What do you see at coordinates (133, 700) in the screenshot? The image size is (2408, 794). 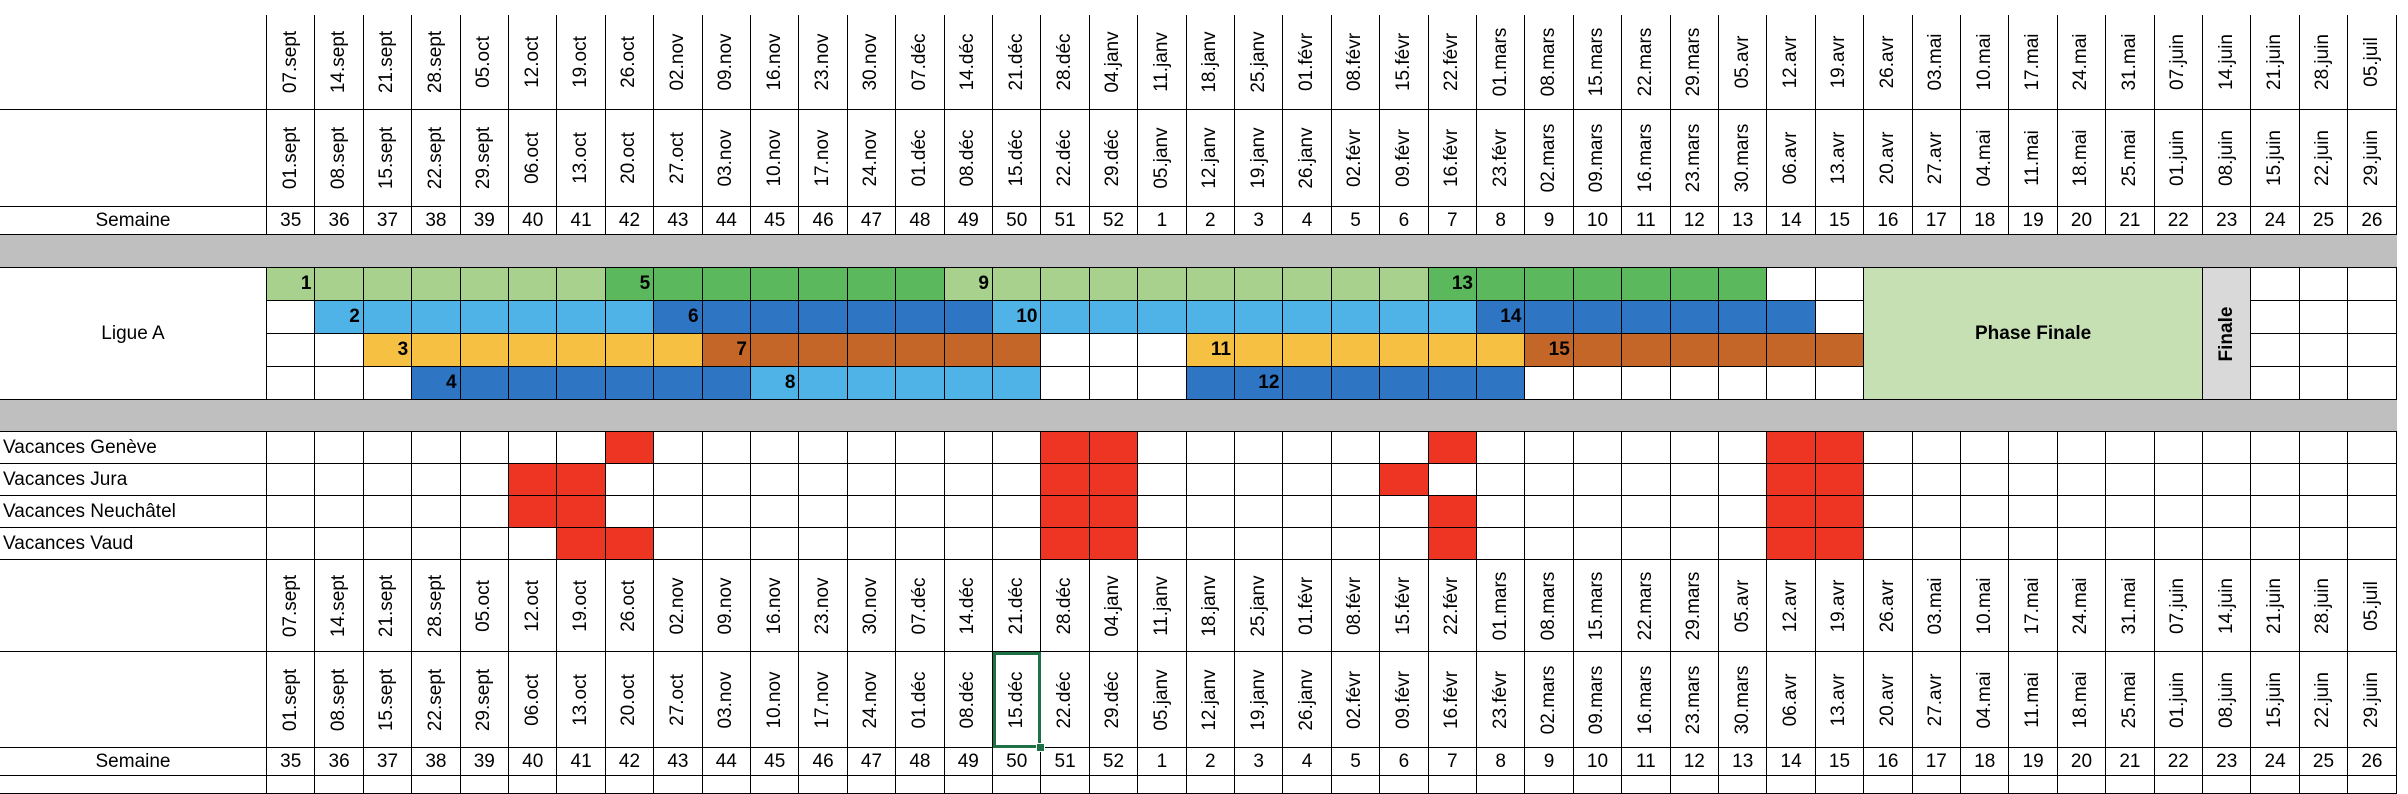 I see `bottom-header-label-cell-mid` at bounding box center [133, 700].